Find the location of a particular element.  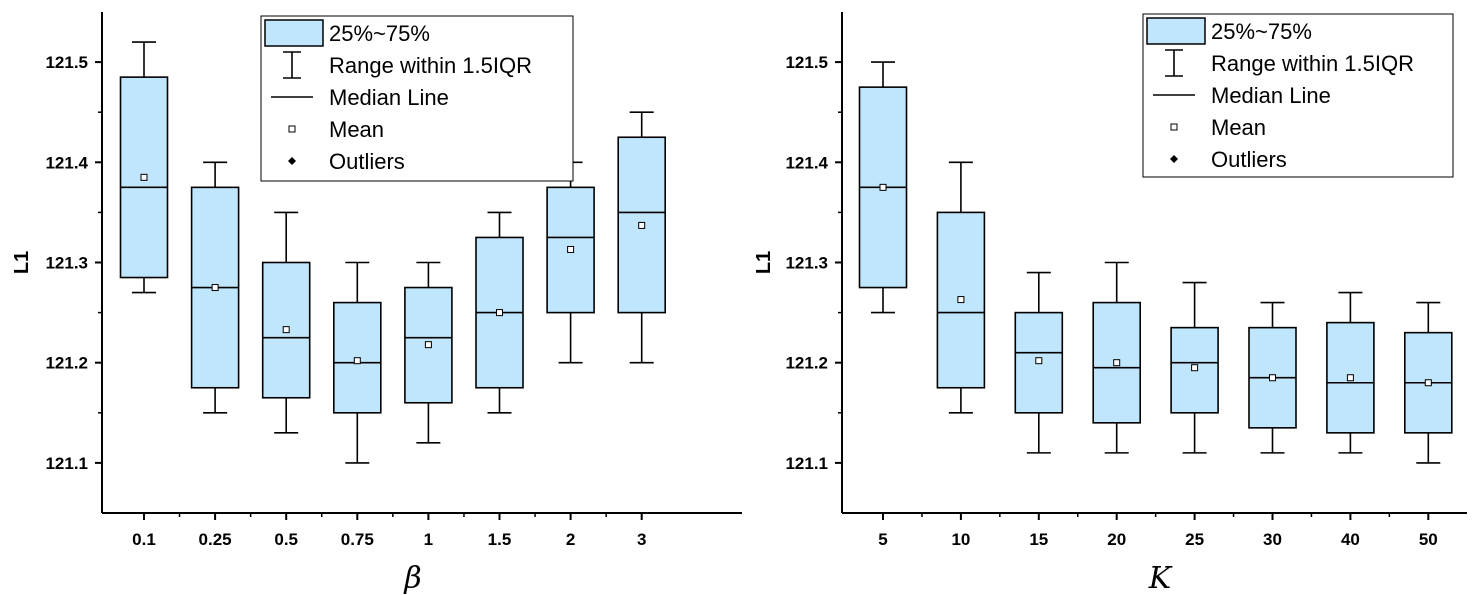

box-0.75 is located at coordinates (357, 362).